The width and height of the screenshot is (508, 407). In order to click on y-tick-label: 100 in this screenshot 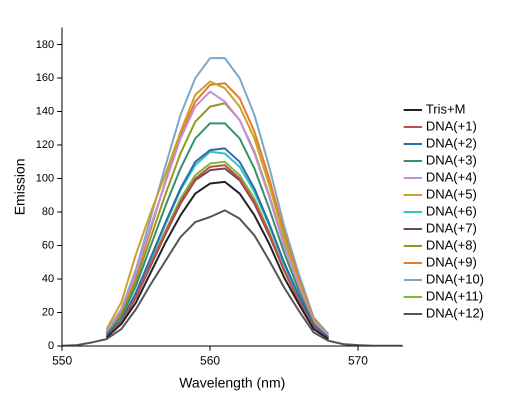, I will do `click(45, 178)`.